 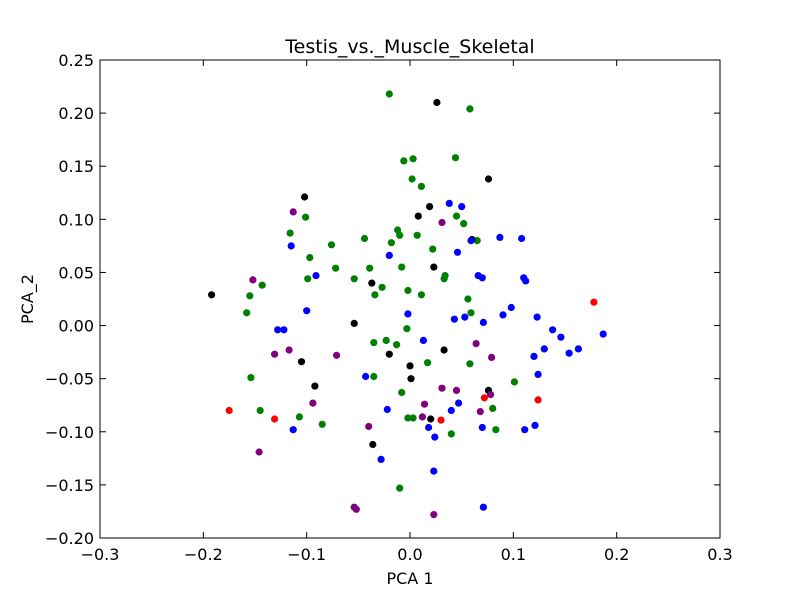 I want to click on y-tick-label: 0.25, so click(x=76, y=60).